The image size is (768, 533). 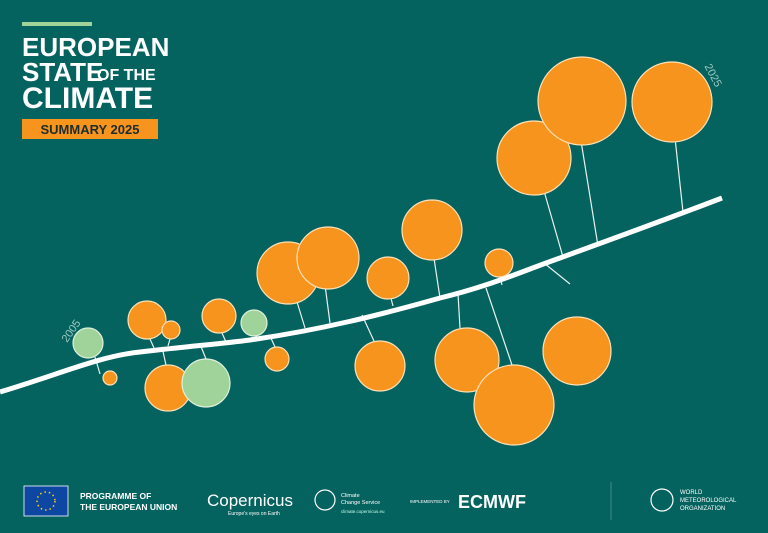 I want to click on wmo-emblem, so click(x=662, y=500).